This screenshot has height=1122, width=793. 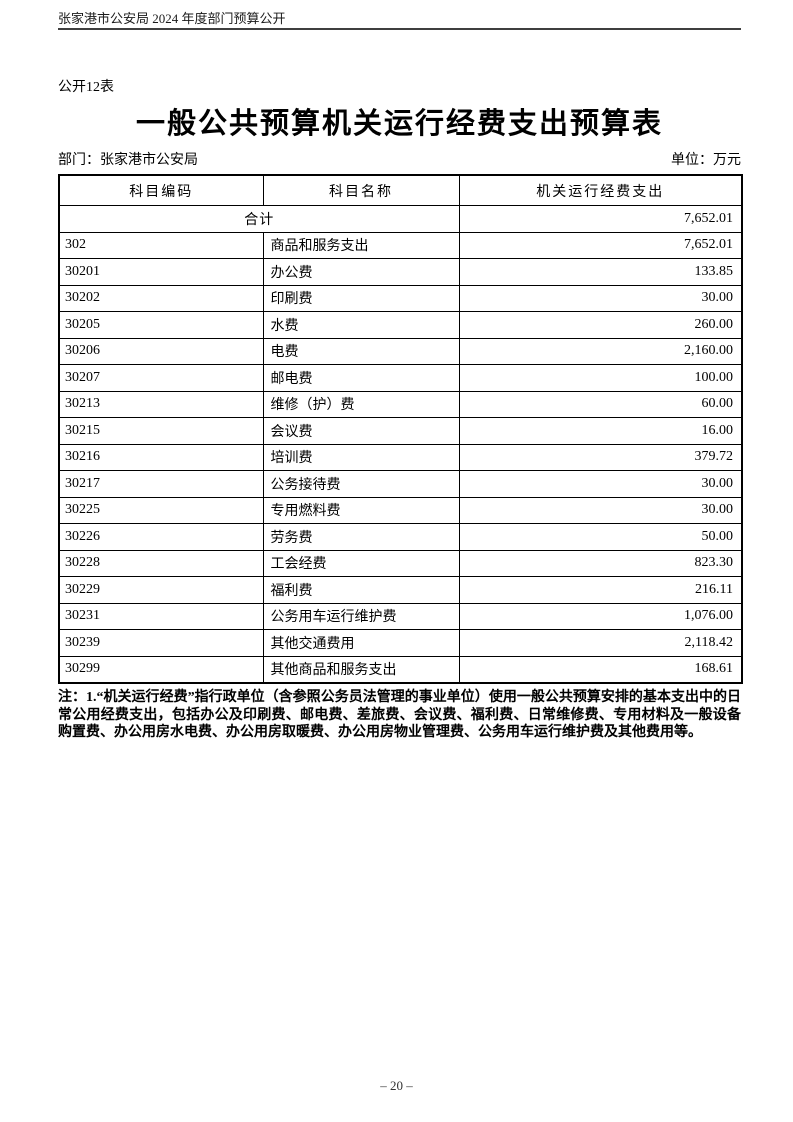 I want to click on table-row: 30215 会议费 16.00, so click(x=400, y=431).